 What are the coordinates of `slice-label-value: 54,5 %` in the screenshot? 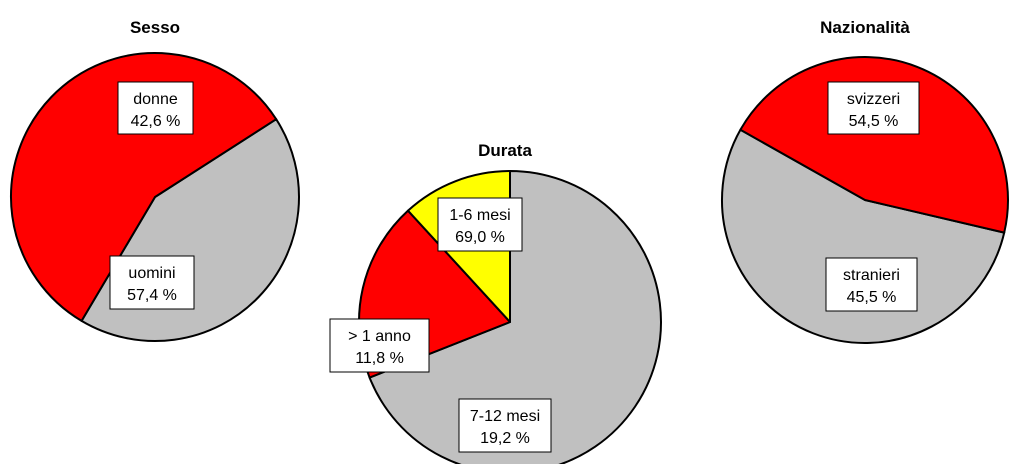 It's located at (874, 121).